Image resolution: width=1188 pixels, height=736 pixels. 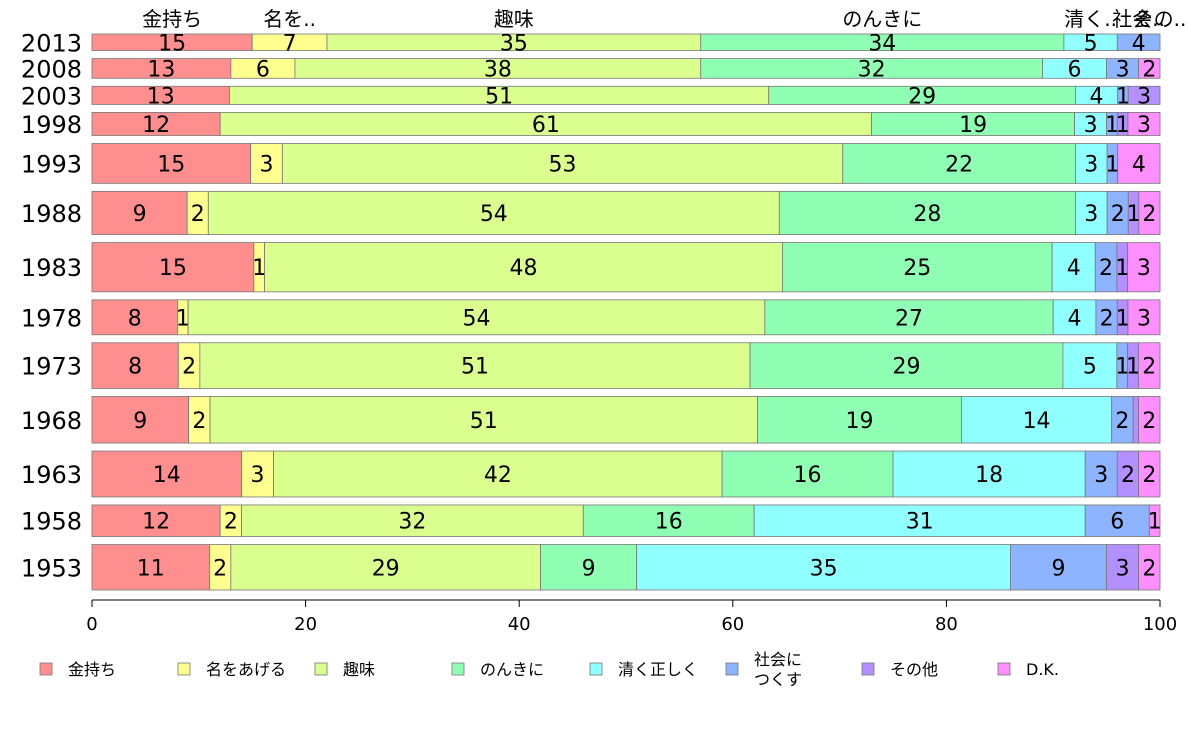 What do you see at coordinates (161, 96) in the screenshot?
I see `data-label: 13` at bounding box center [161, 96].